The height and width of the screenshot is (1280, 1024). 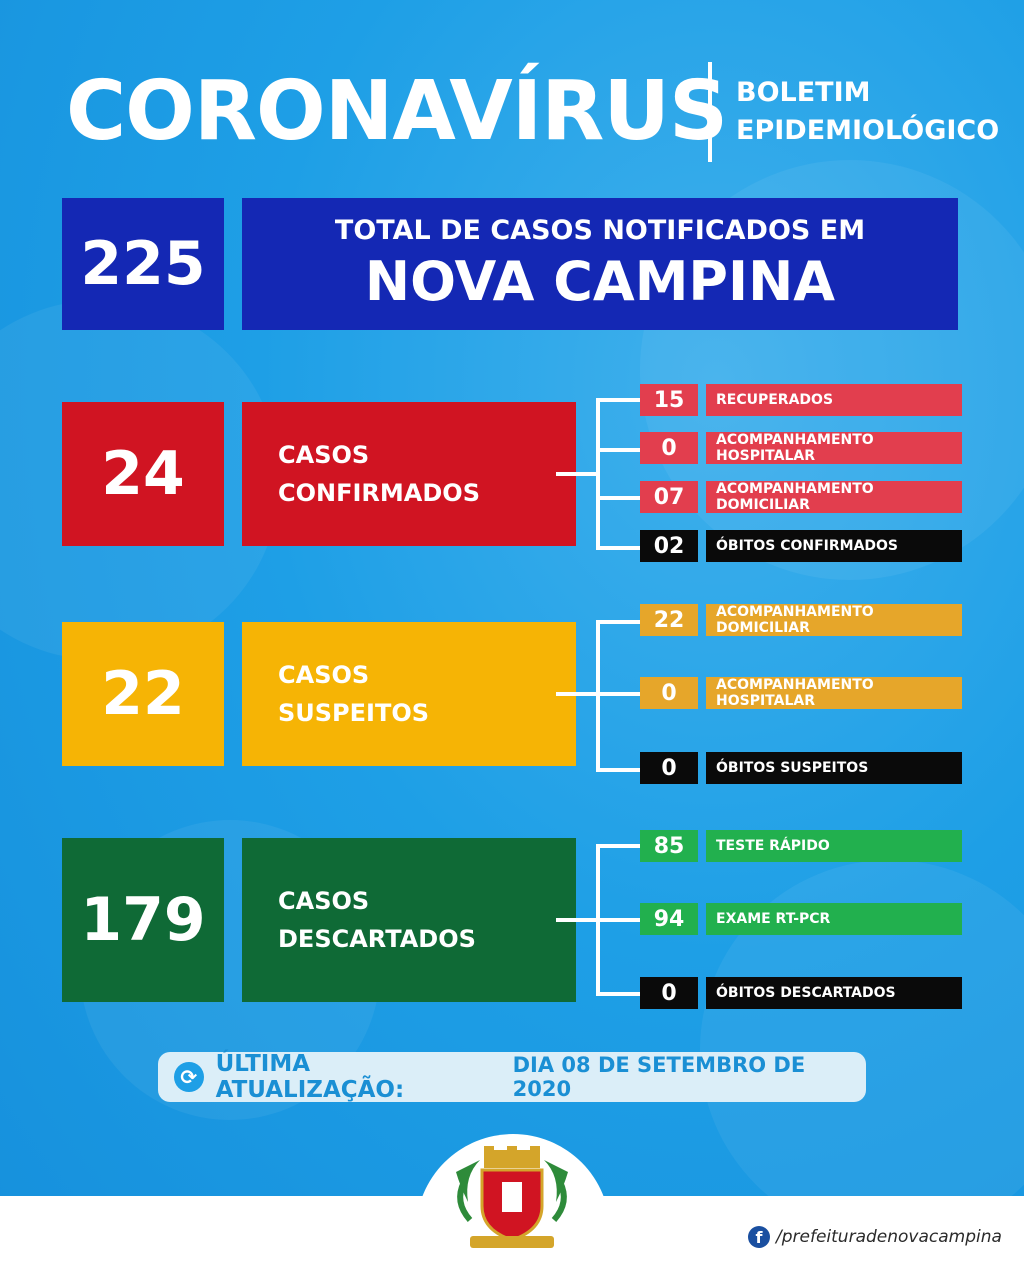 What do you see at coordinates (834, 400) in the screenshot?
I see `recovered-label: RECUPERADOS` at bounding box center [834, 400].